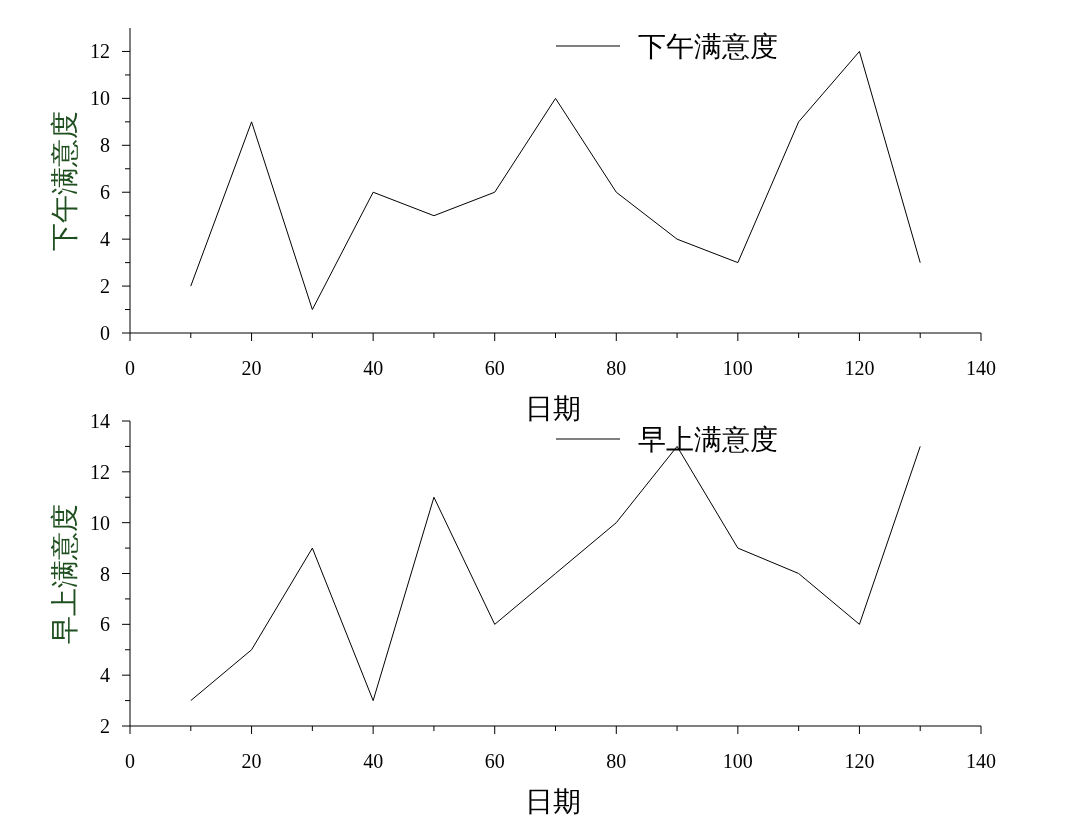 This screenshot has height=829, width=1070. I want to click on y-axis-title: 下午满意度, so click(64, 180).